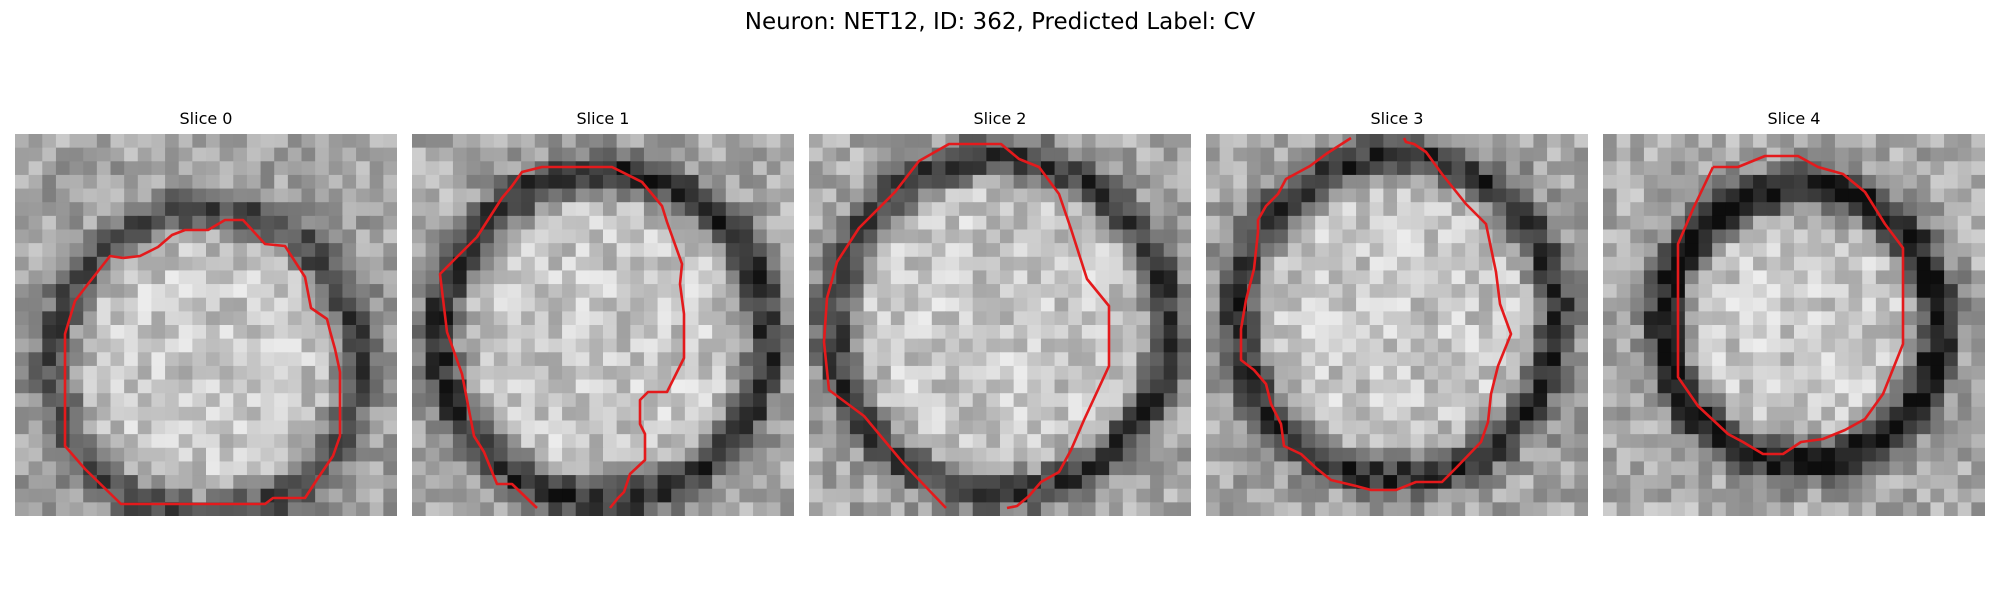  I want to click on slice-0-contour, so click(202, 362).